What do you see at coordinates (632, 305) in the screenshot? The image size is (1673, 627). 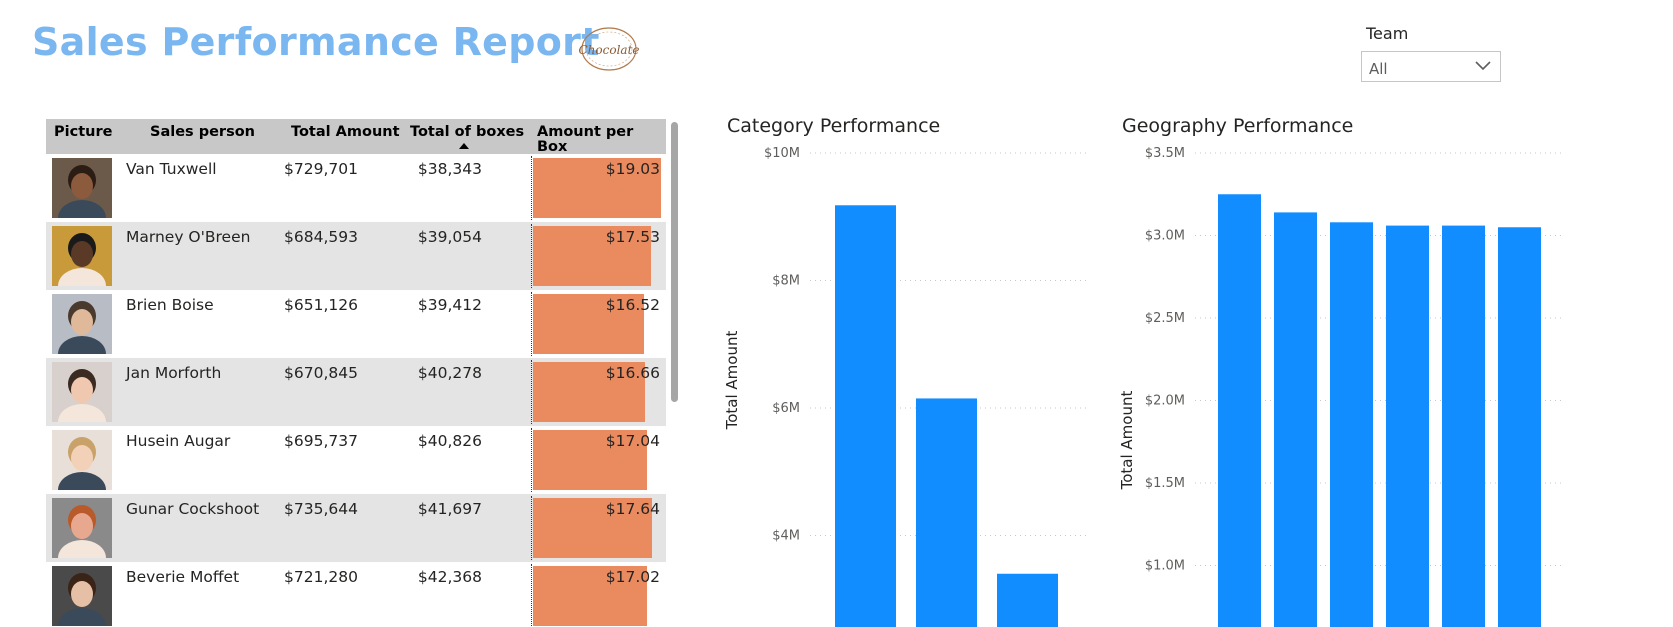 I see `amount-per-box-value: $16.52` at bounding box center [632, 305].